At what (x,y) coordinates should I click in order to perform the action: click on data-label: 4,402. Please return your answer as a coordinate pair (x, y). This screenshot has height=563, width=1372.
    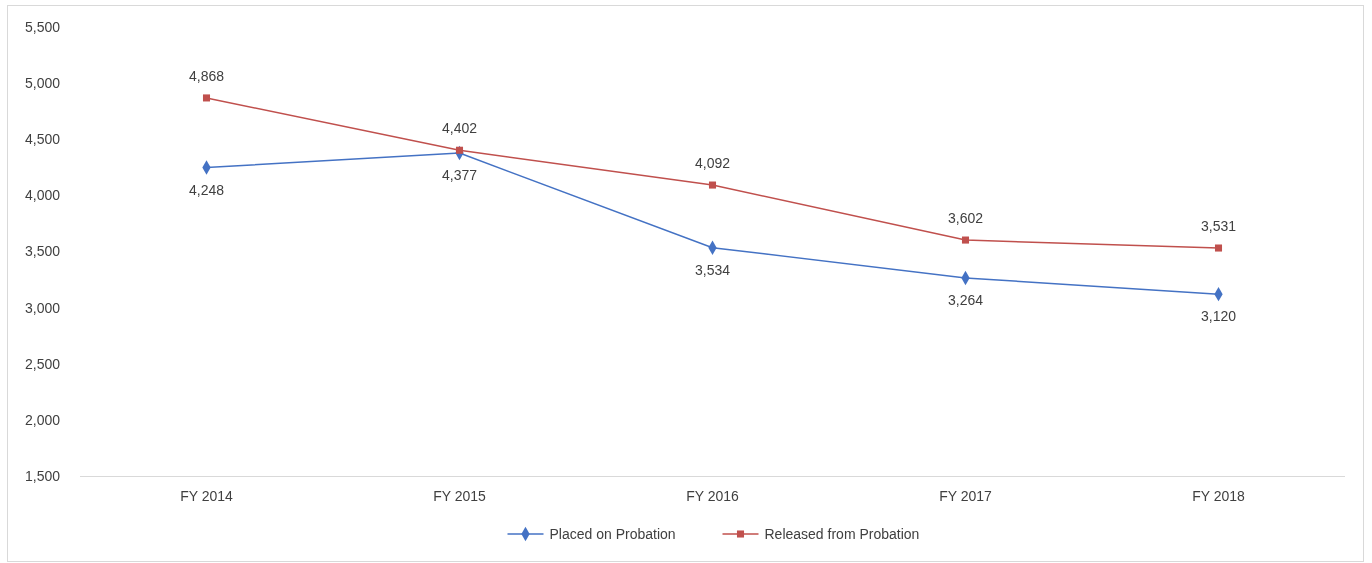
    Looking at the image, I should click on (459, 128).